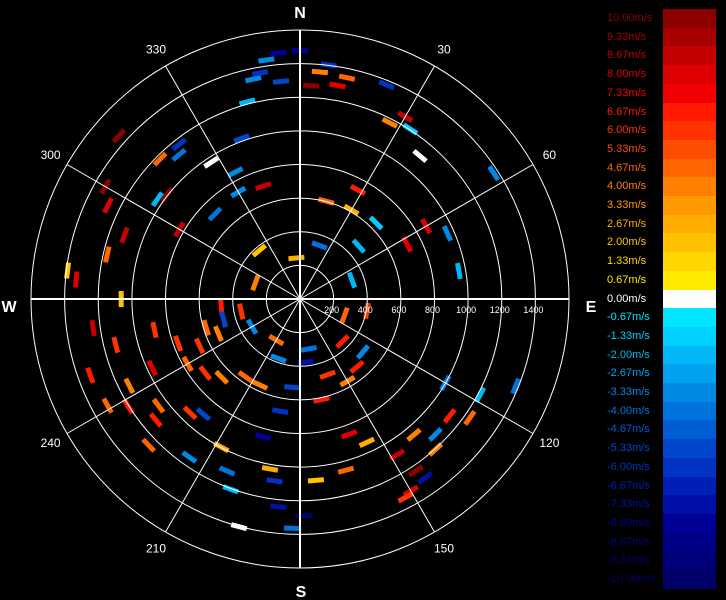 This screenshot has width=726, height=600. I want to click on colorbar-label: 1.33m/s, so click(627, 261).